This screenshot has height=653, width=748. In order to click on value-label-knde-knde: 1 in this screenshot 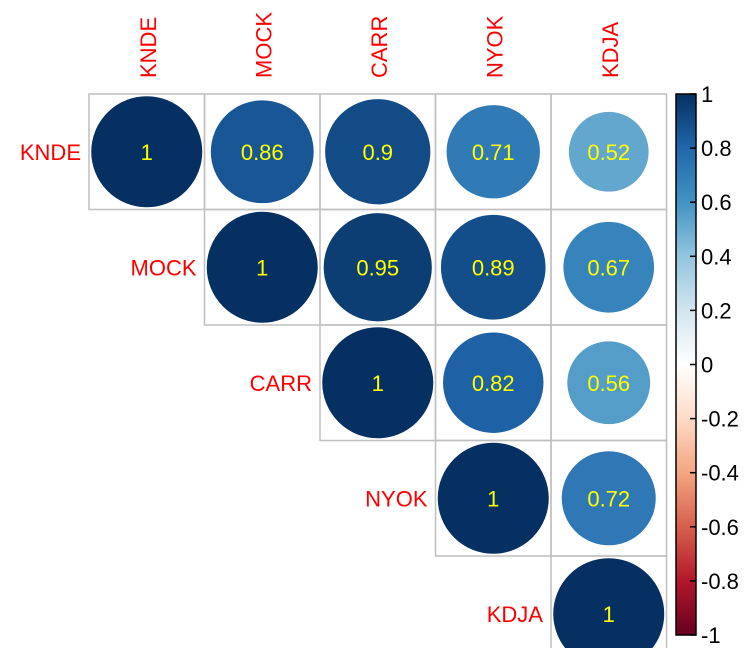, I will do `click(147, 152)`.